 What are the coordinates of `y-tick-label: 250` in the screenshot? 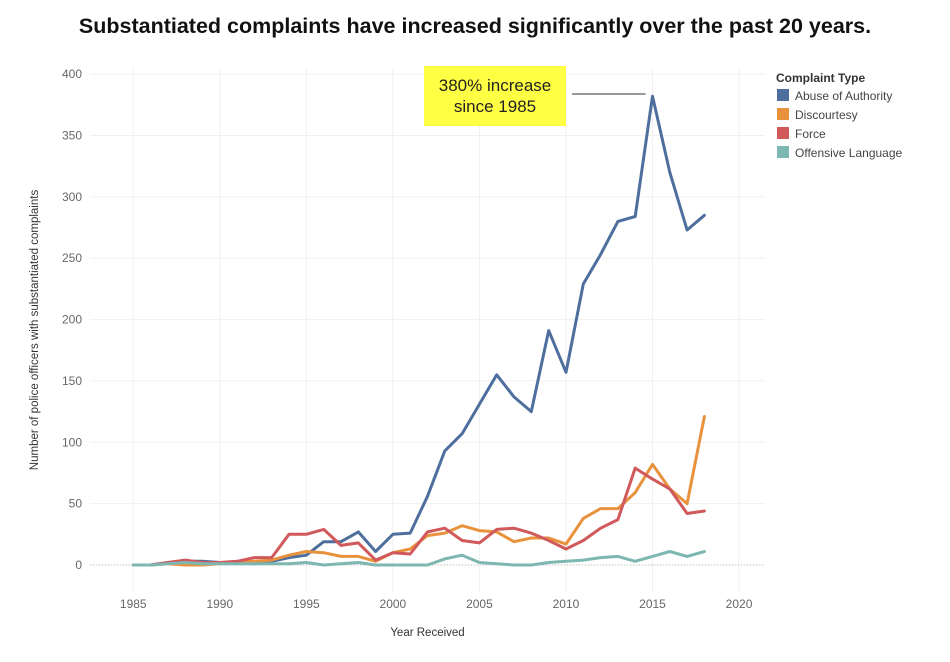 It's located at (72, 258).